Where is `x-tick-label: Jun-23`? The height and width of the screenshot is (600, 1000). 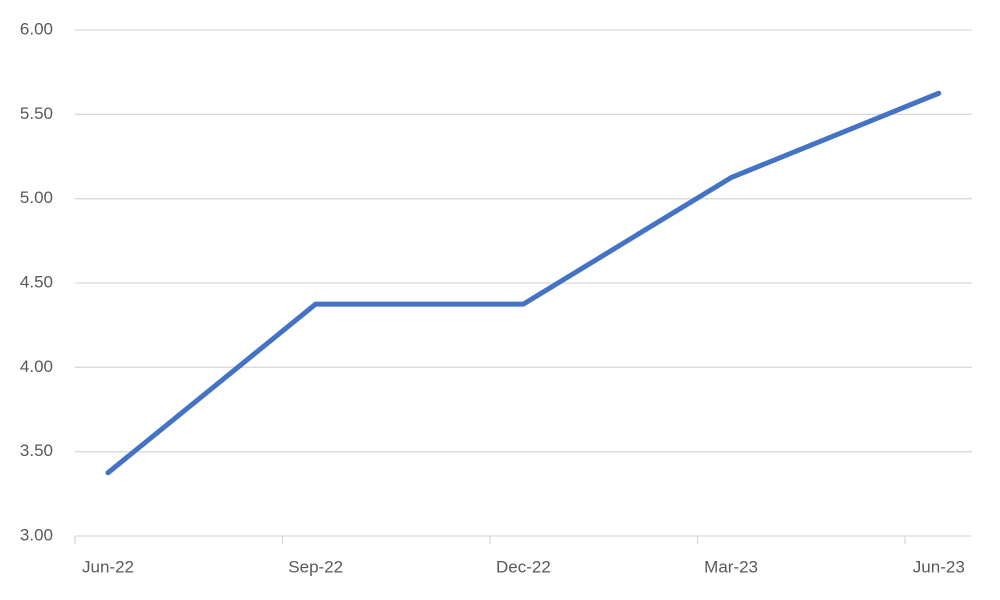
x-tick-label: Jun-23 is located at coordinates (939, 566).